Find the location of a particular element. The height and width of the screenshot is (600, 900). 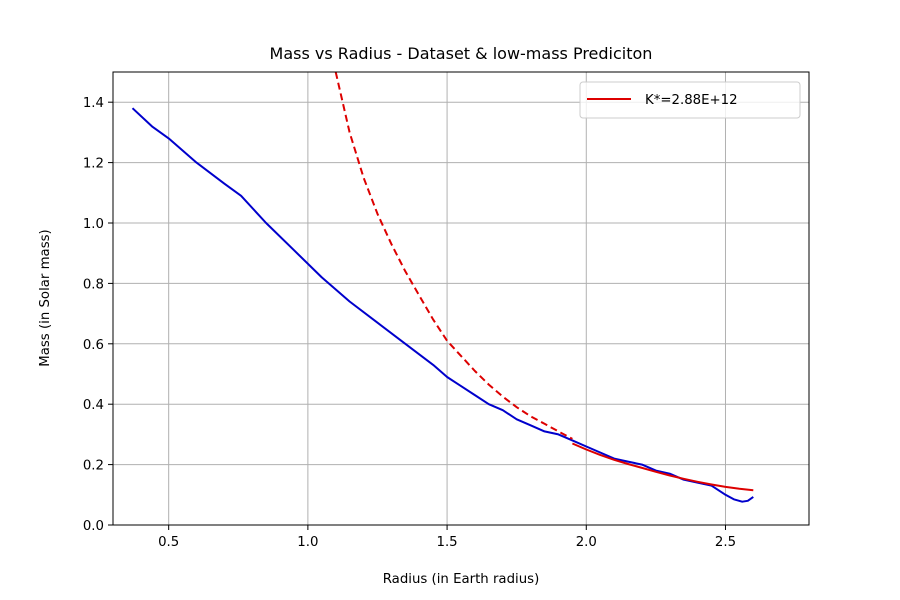

legend: K*=2.88E+12 is located at coordinates (690, 100).